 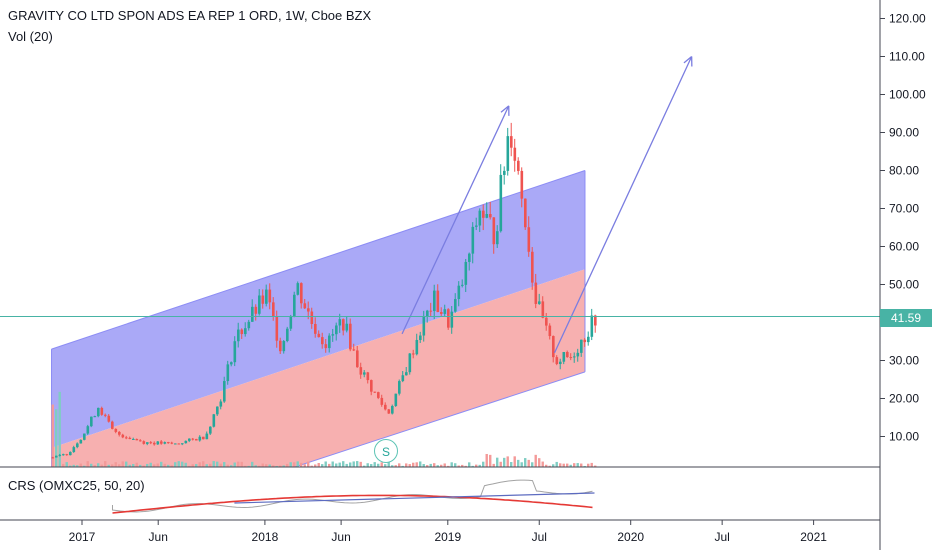 I want to click on last-price-tag: 41.59, so click(x=906, y=318).